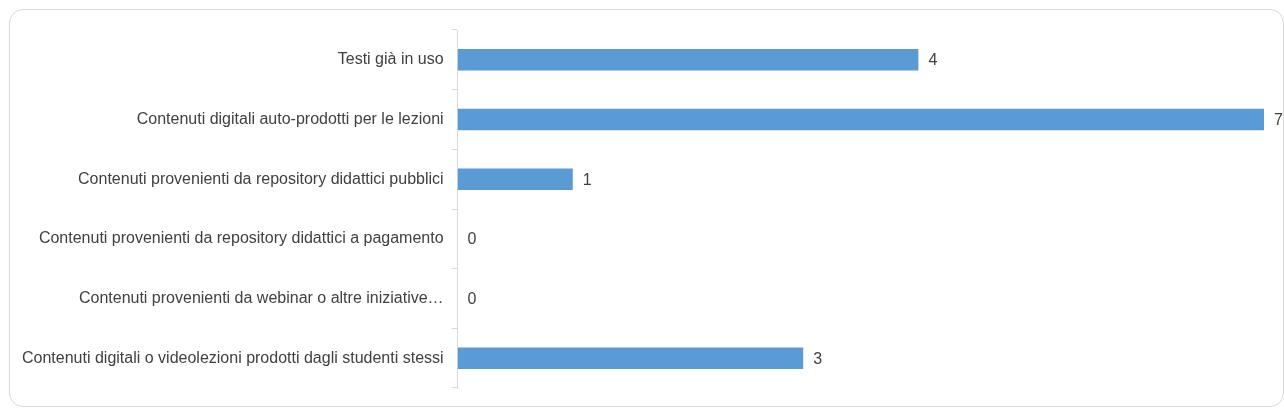 The height and width of the screenshot is (410, 1284). Describe the element at coordinates (390, 59) in the screenshot. I see `y-tick-label: Testi già in uso` at that location.